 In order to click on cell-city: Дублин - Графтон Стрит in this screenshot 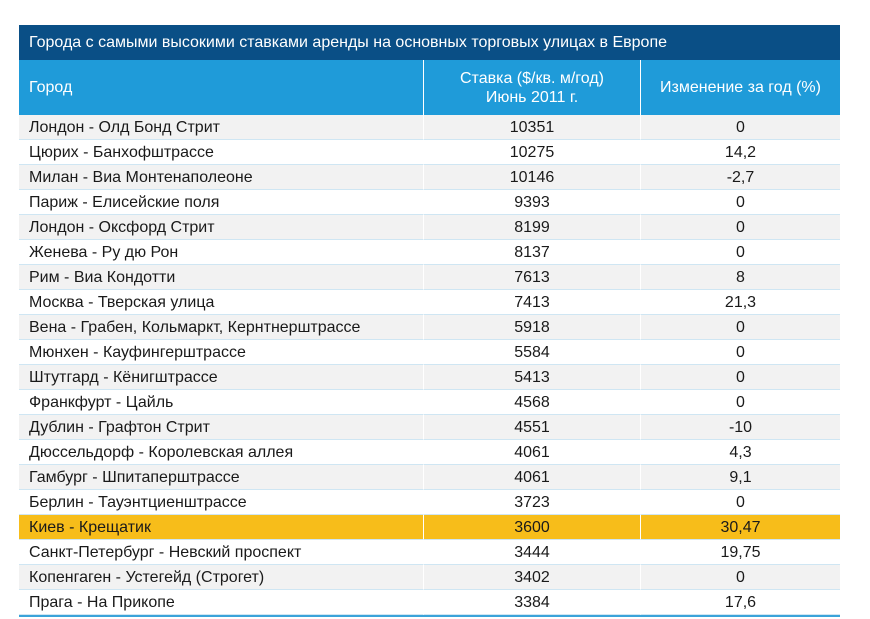, I will do `click(221, 427)`.